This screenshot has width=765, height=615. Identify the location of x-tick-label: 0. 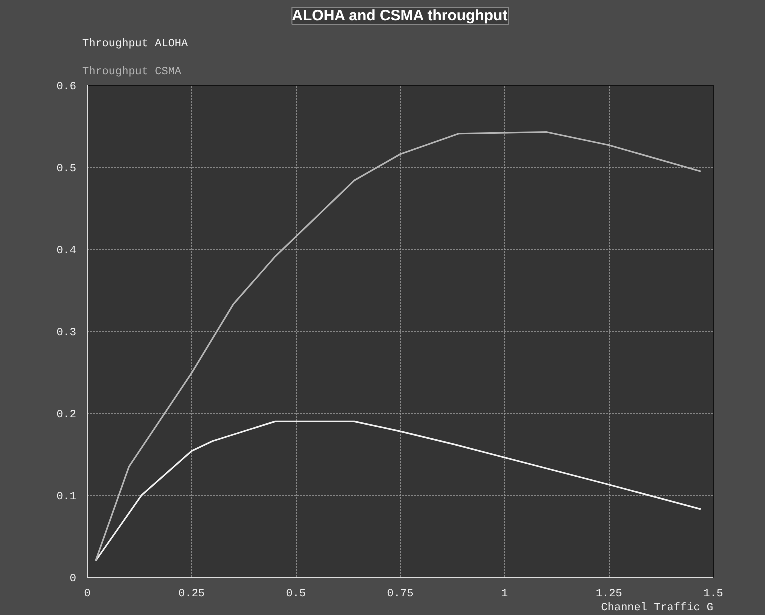
(87, 594).